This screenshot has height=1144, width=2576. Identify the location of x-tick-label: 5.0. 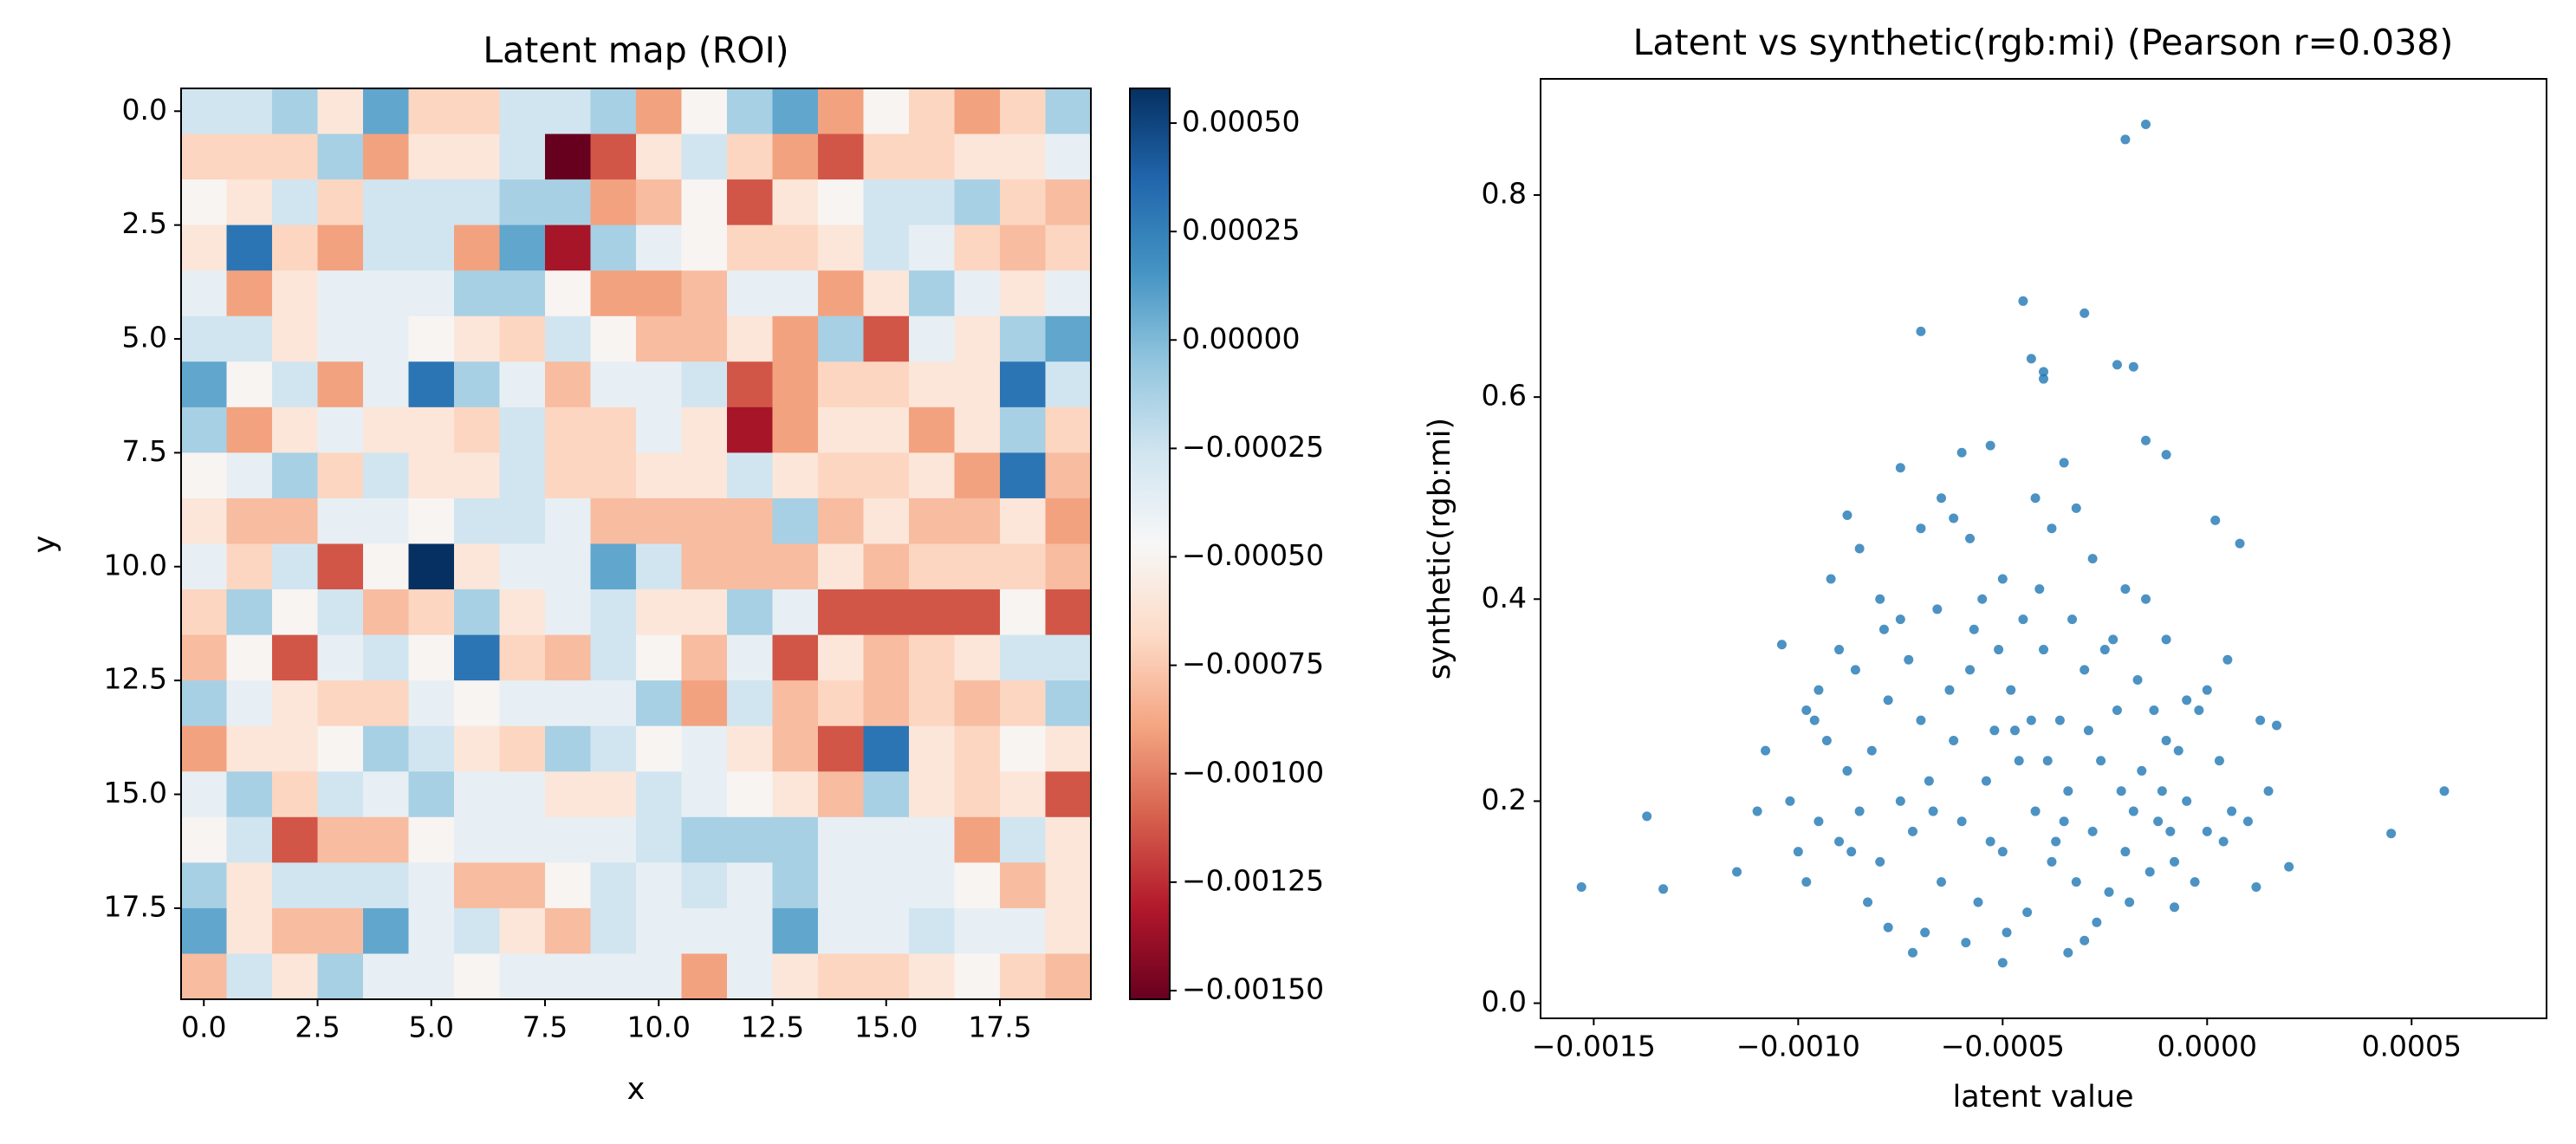
(432, 1027).